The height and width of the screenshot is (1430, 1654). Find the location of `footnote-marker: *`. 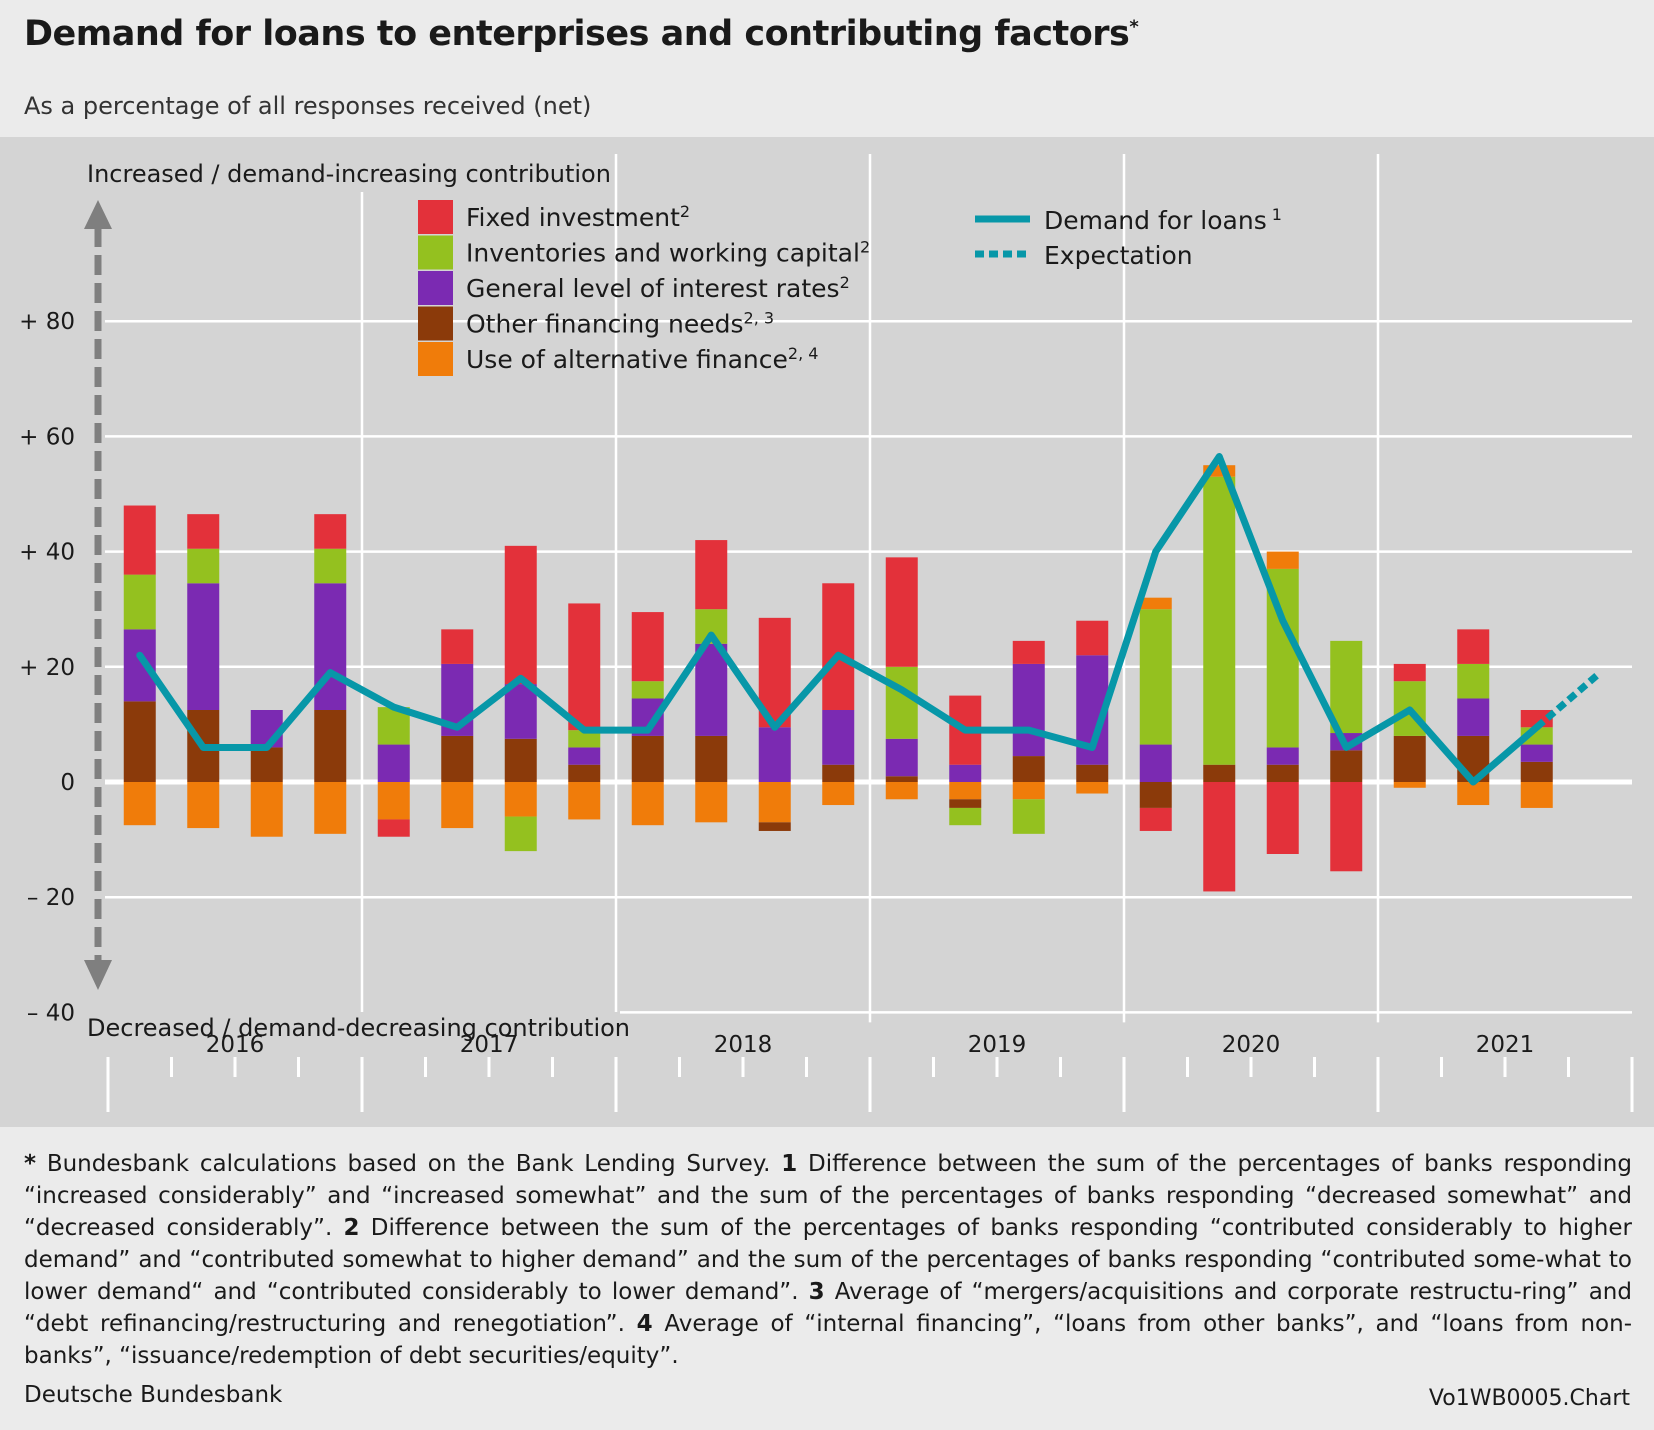

footnote-marker: * is located at coordinates (30, 1164).